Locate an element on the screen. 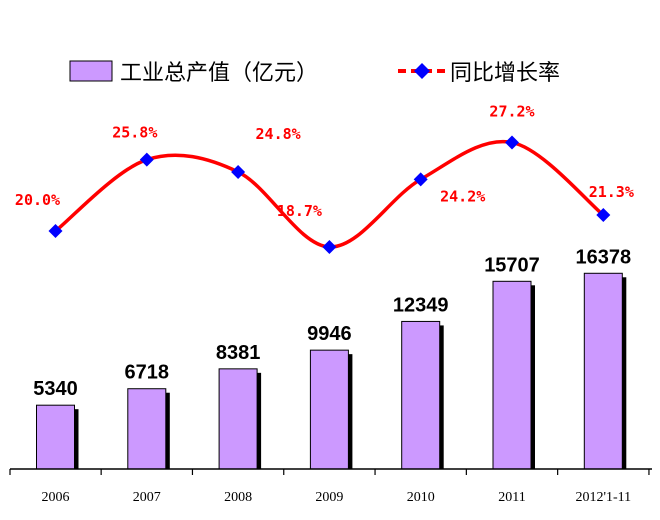 The image size is (660, 520). x-tick-label: 2010 is located at coordinates (421, 497).